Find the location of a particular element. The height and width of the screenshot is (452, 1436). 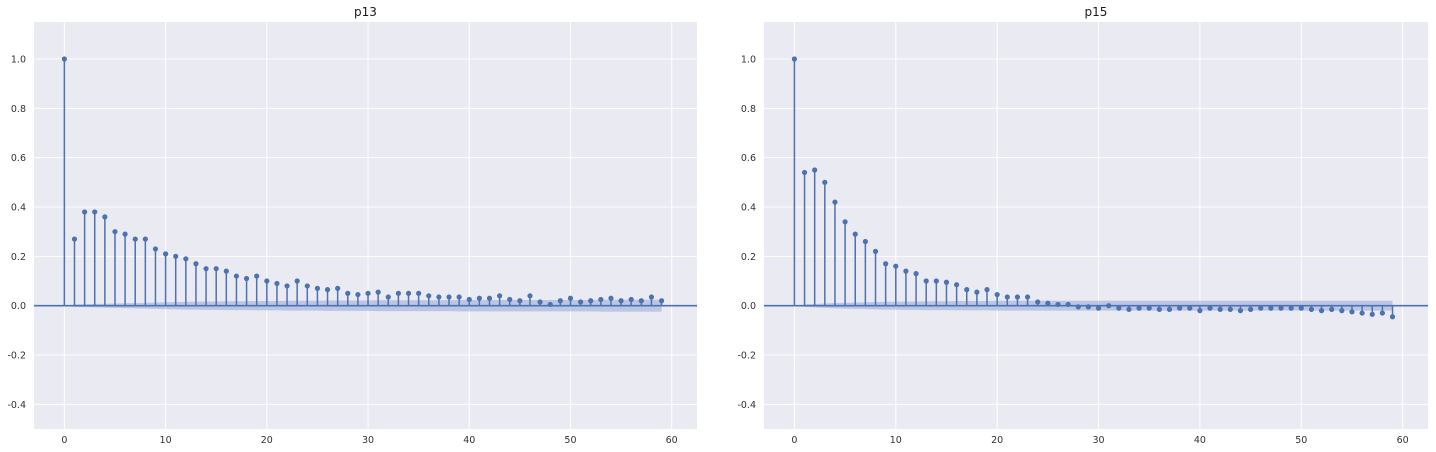

chart-title-p15: p15 is located at coordinates (1096, 12).